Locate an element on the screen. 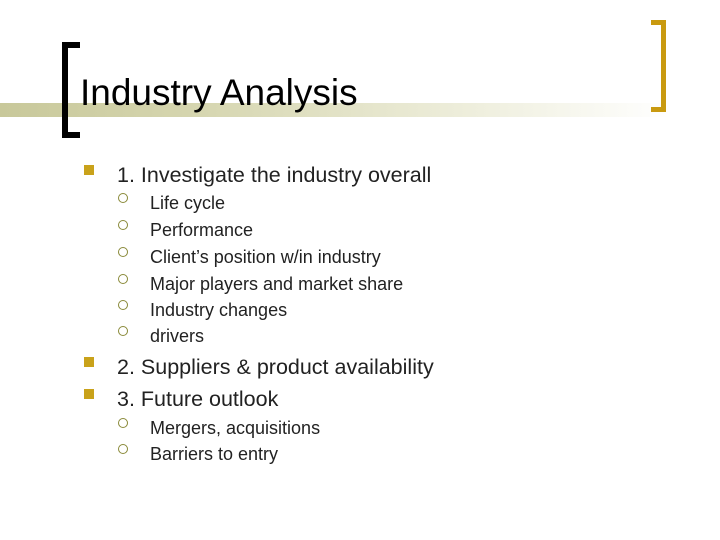 The width and height of the screenshot is (720, 540). sub-bullet: drivers is located at coordinates (161, 336).